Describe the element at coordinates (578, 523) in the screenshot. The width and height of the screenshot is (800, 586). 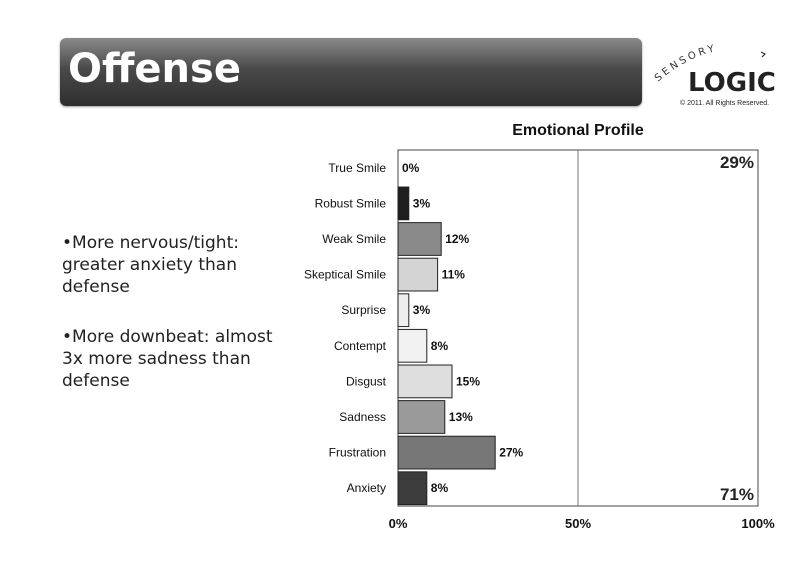
I see `x-tick-label: 50%` at that location.